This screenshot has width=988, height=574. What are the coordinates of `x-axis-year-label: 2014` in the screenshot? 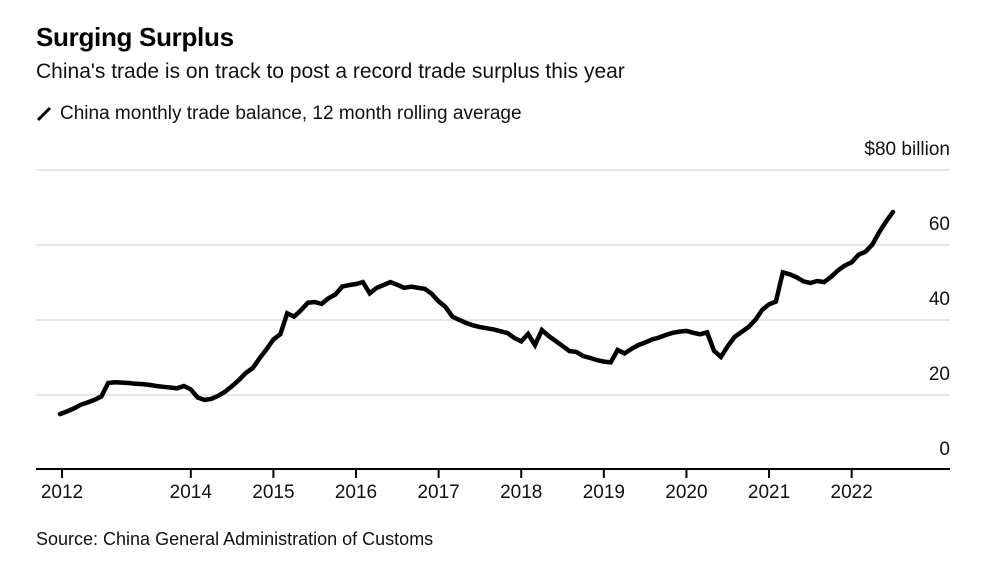 It's located at (191, 492).